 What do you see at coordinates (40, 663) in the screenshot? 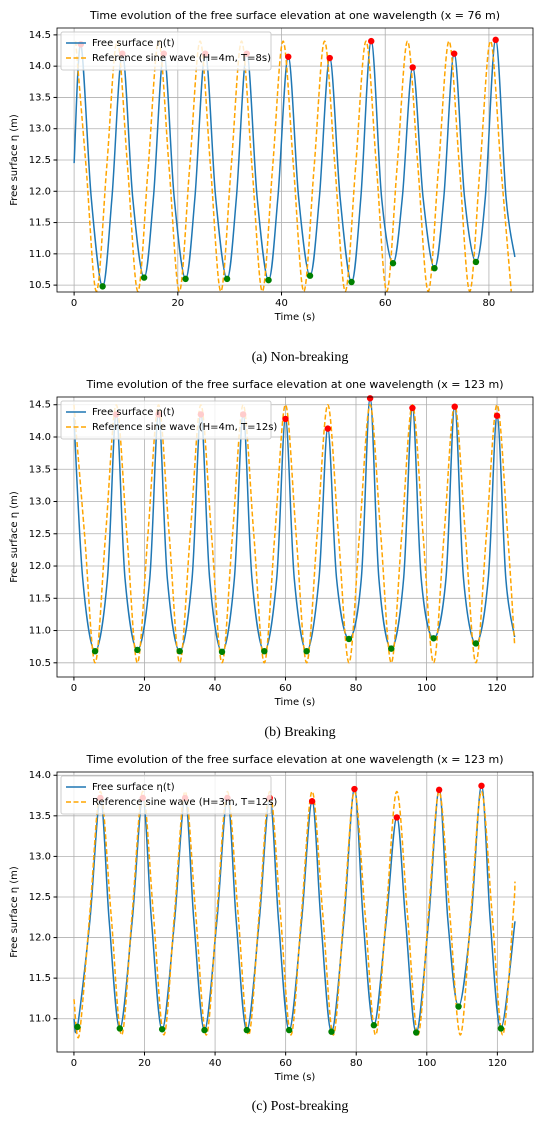
I see `y-tick-label: 10.5` at bounding box center [40, 663].